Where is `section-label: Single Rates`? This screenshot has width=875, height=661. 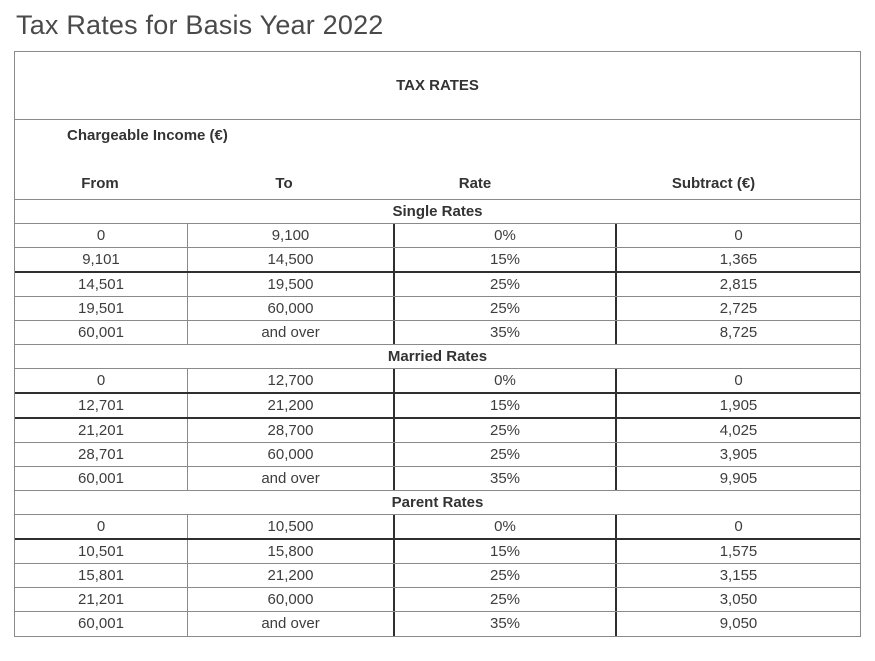
section-label: Single Rates is located at coordinates (437, 212).